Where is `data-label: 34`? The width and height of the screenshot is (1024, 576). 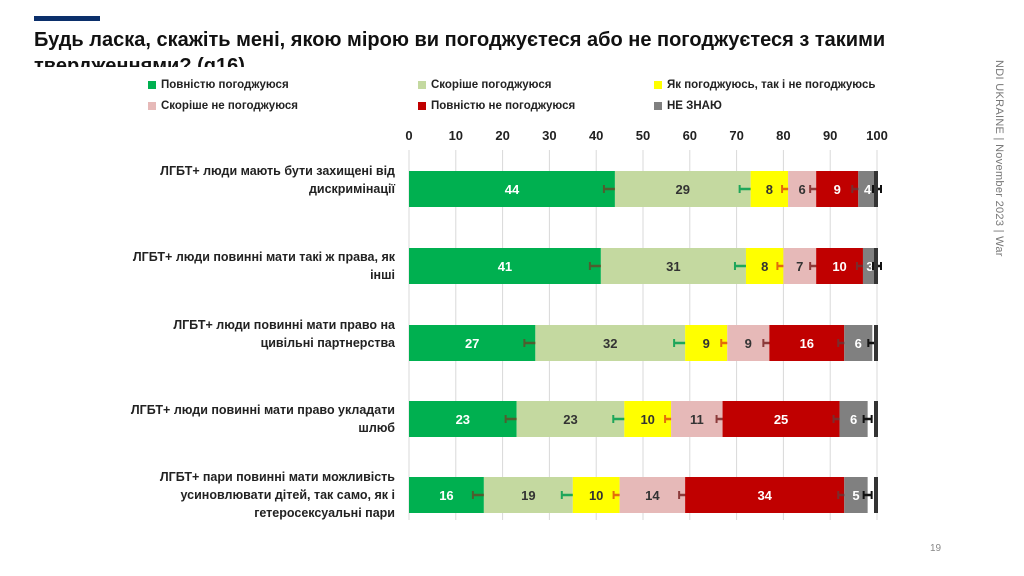 data-label: 34 is located at coordinates (764, 495).